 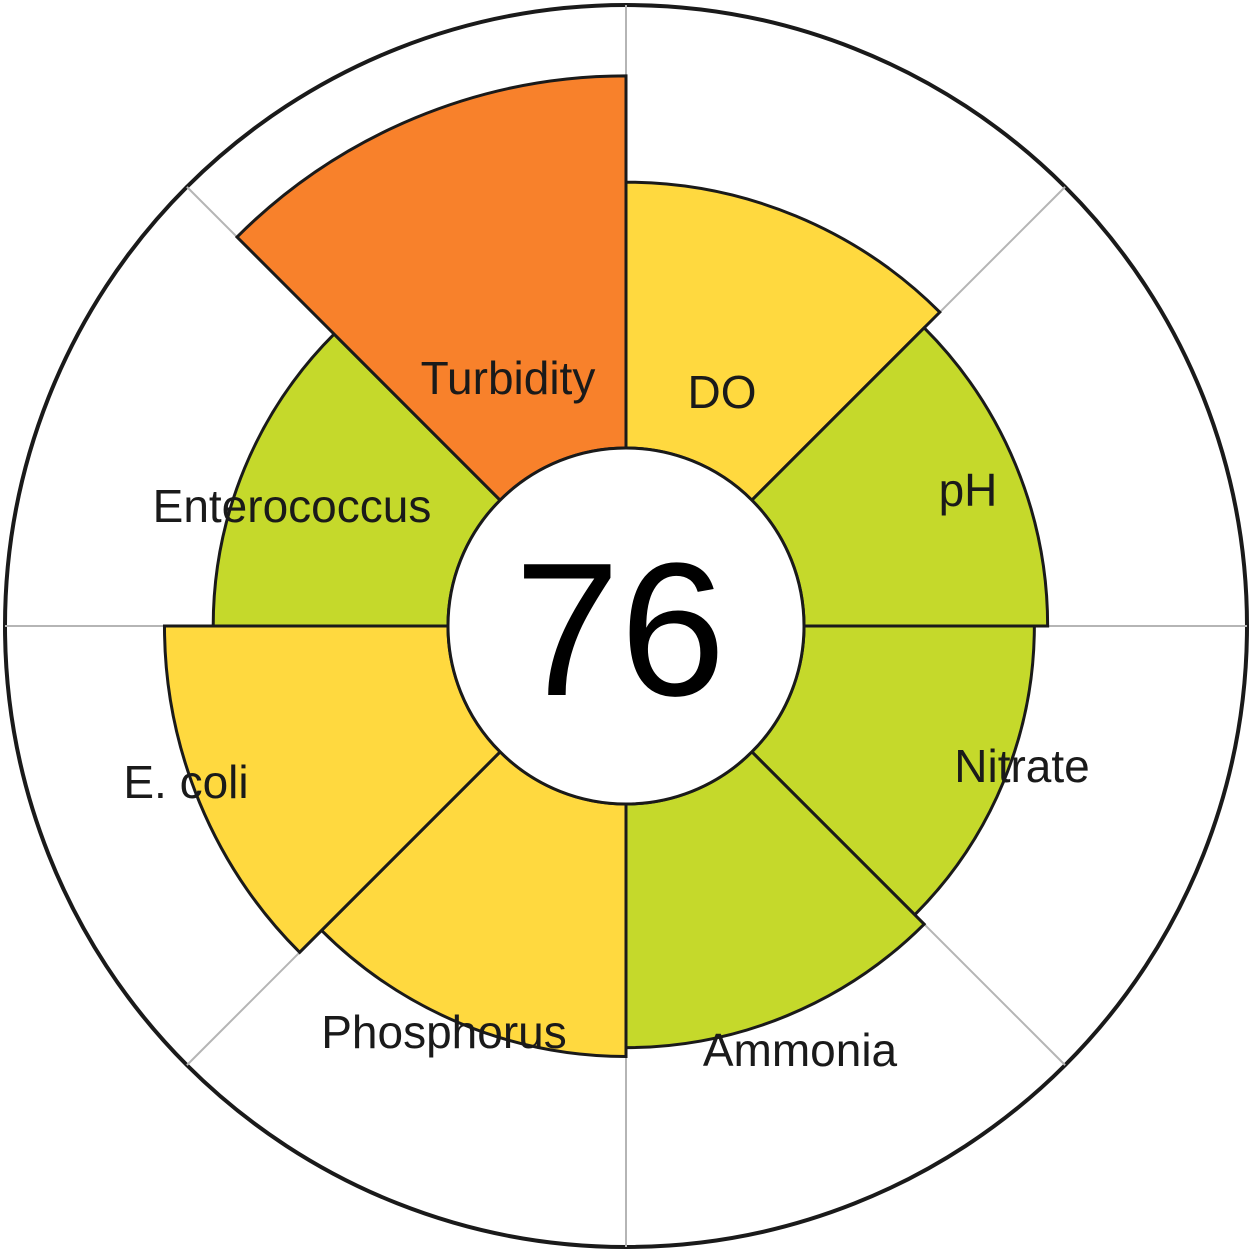 What do you see at coordinates (968, 490) in the screenshot?
I see `label-ph: pH` at bounding box center [968, 490].